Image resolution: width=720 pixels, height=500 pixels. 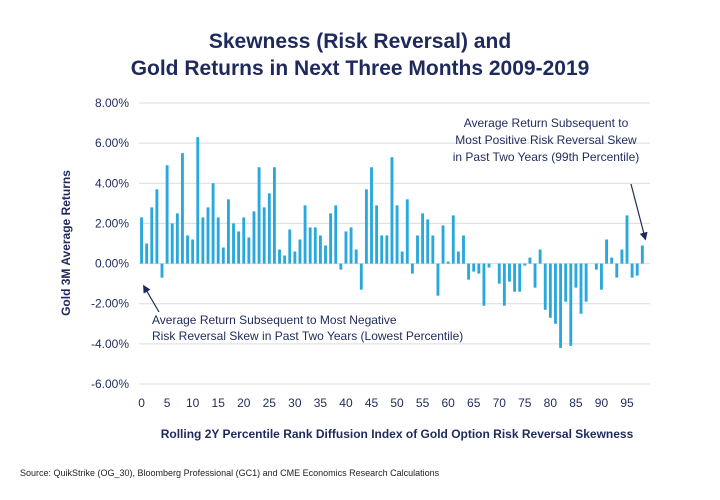 What do you see at coordinates (167, 403) in the screenshot?
I see `x-tick-label: 5` at bounding box center [167, 403].